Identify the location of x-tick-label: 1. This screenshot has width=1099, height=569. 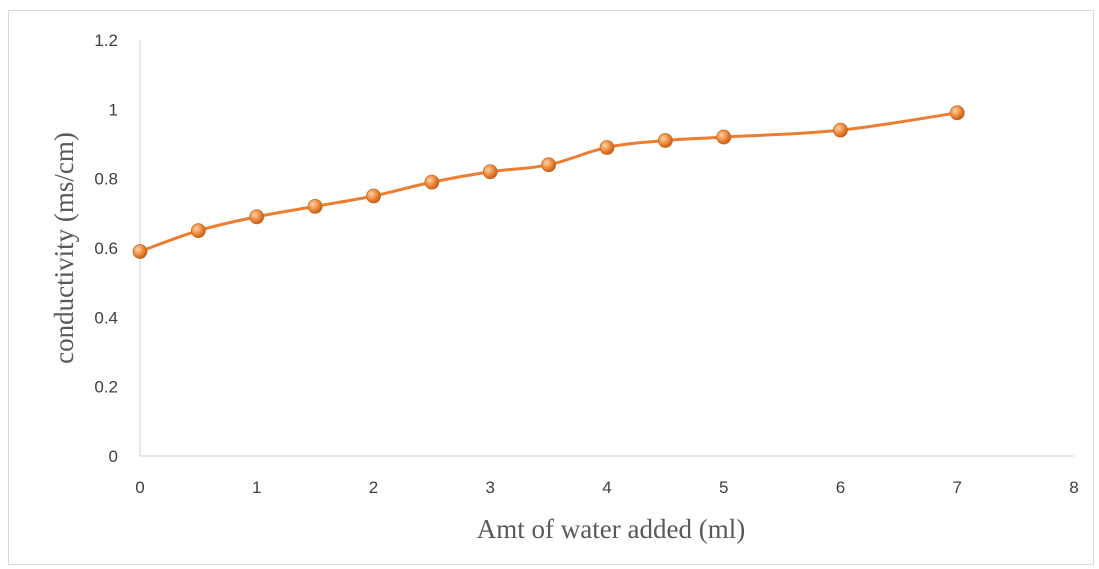
(256, 487).